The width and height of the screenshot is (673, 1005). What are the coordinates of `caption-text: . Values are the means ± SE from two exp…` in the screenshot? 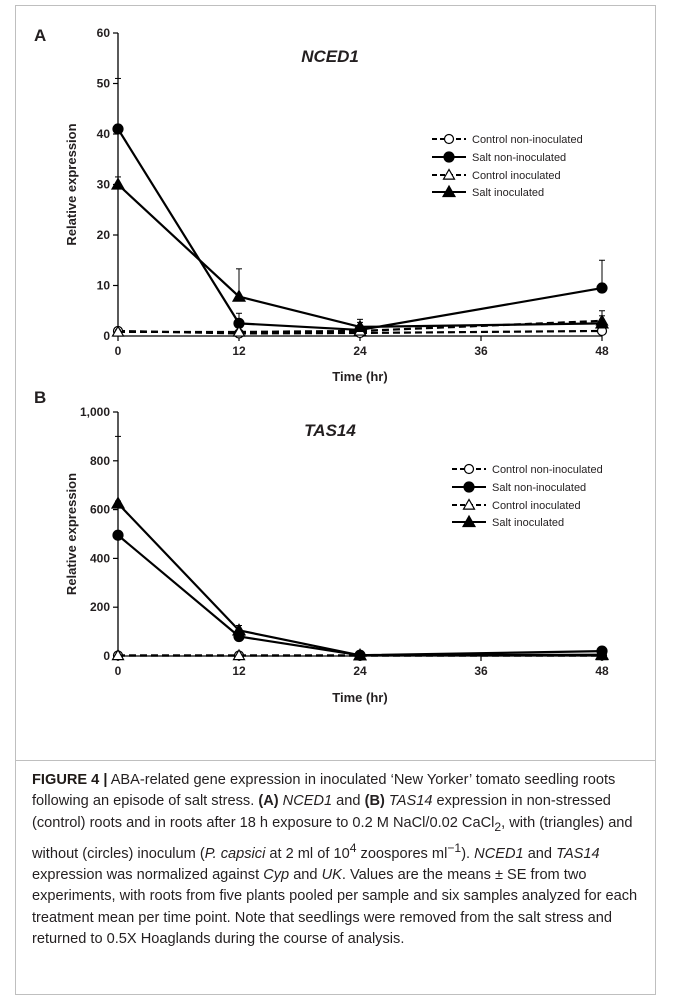 It's located at (335, 906).